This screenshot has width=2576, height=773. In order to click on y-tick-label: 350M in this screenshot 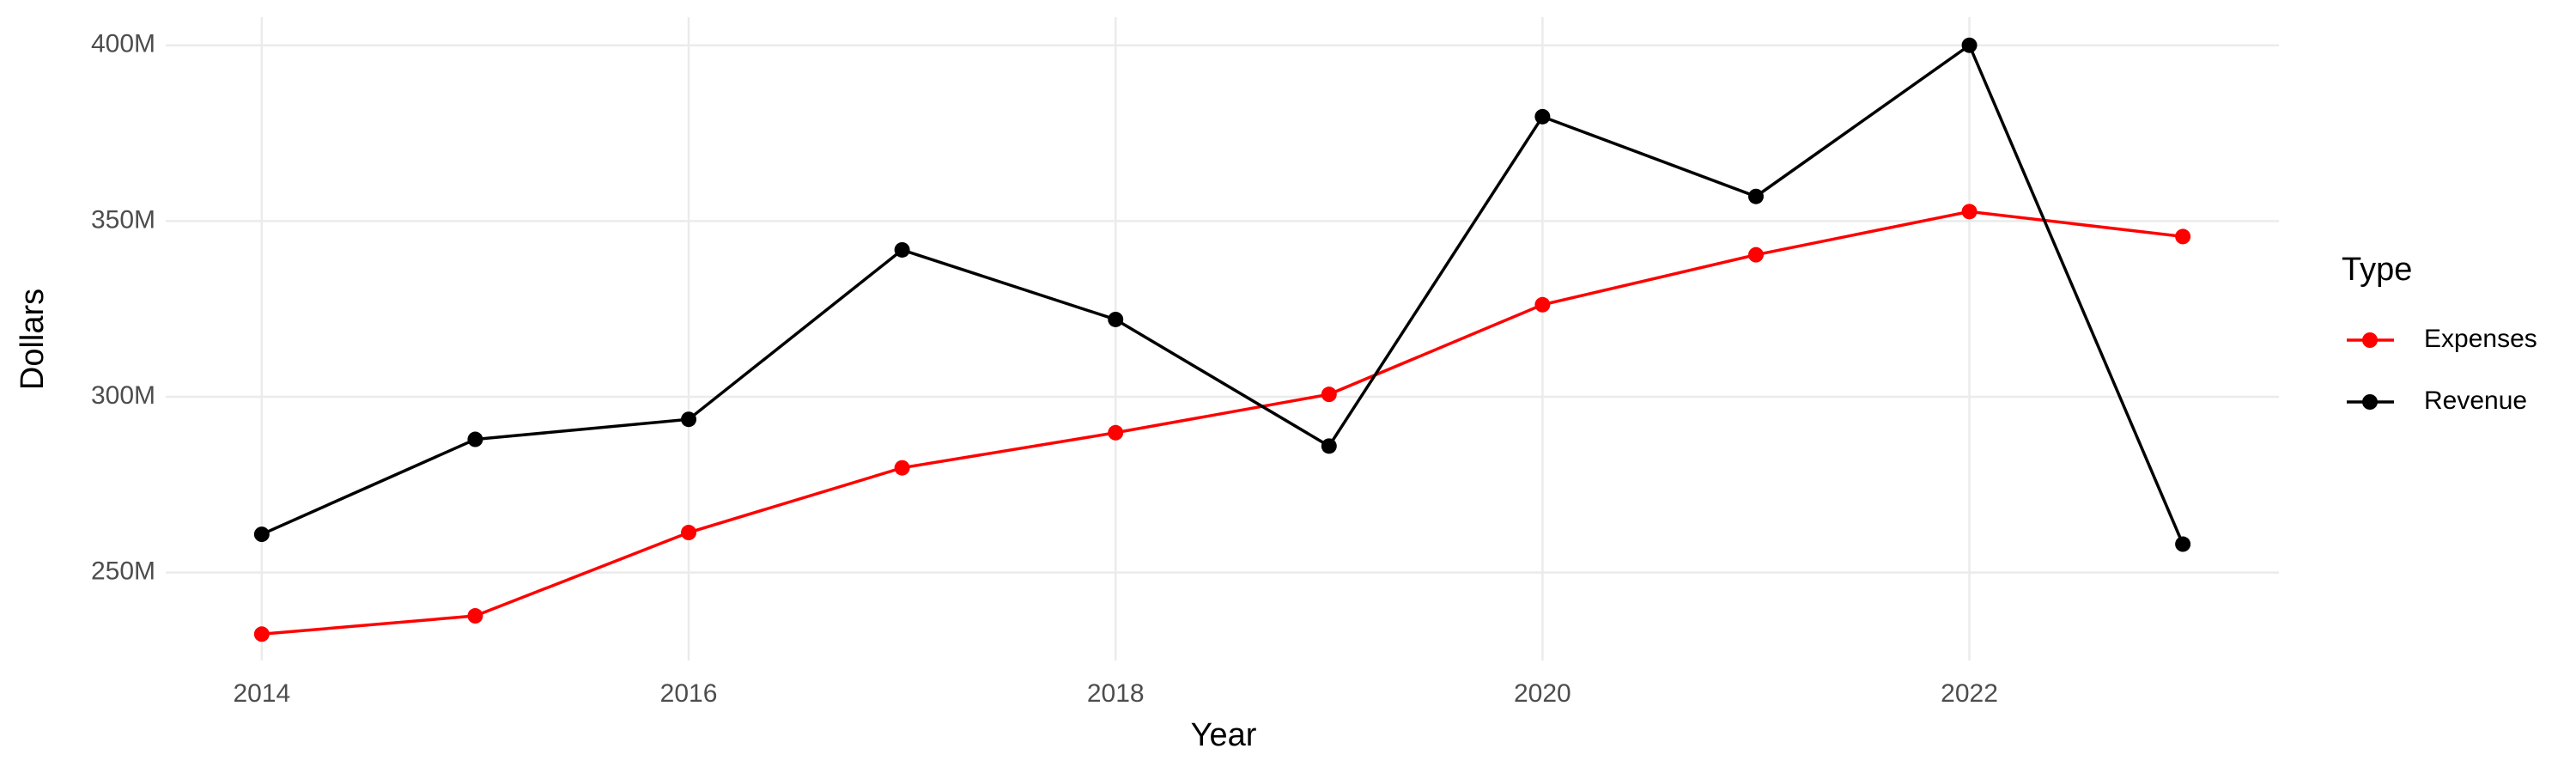, I will do `click(123, 219)`.